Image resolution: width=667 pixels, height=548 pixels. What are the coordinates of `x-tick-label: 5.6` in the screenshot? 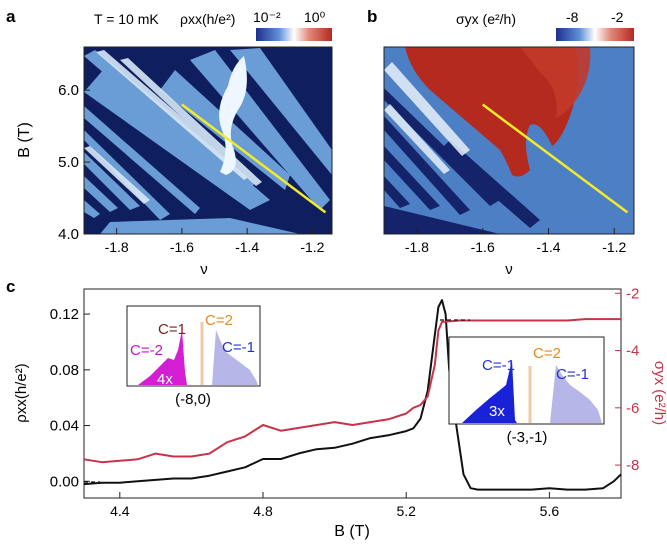 It's located at (550, 511).